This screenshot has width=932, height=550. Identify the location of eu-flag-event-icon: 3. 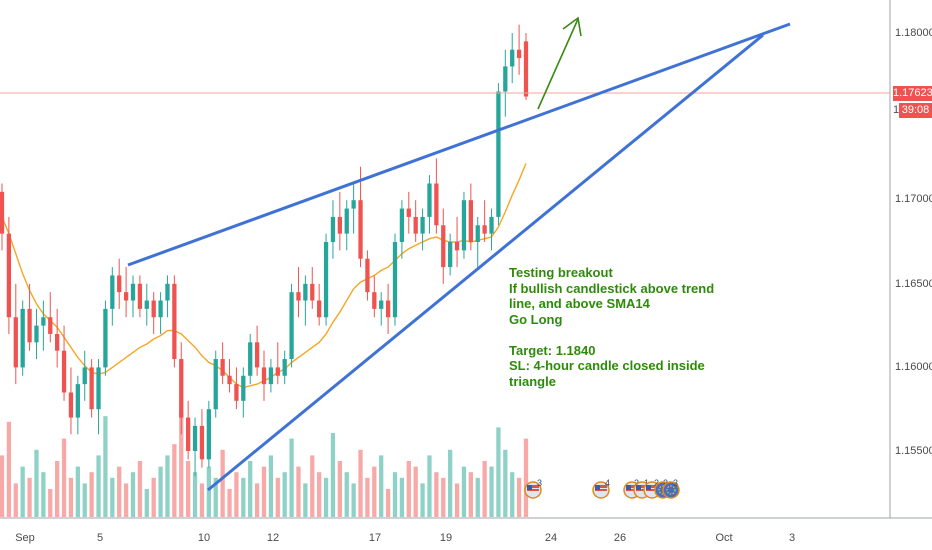
(672, 489).